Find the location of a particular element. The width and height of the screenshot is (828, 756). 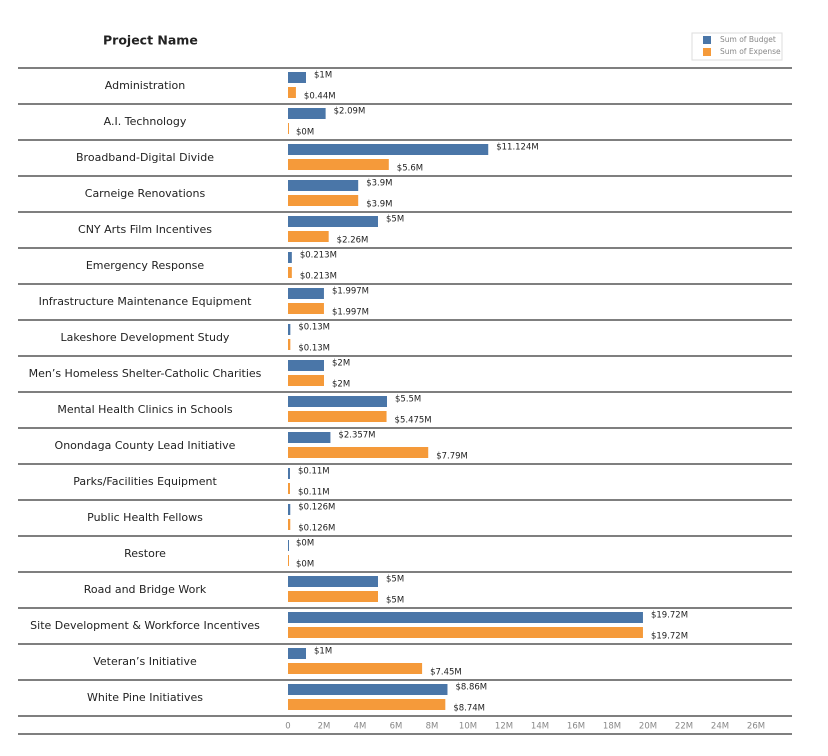

value-label: $19.72M is located at coordinates (669, 616).